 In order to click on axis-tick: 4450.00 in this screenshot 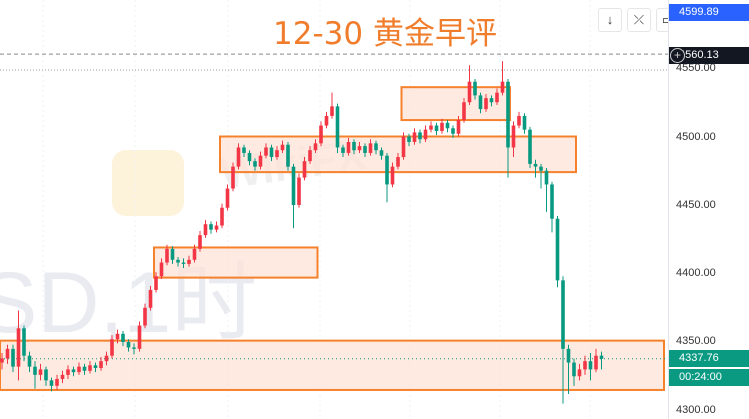, I will do `click(696, 205)`.